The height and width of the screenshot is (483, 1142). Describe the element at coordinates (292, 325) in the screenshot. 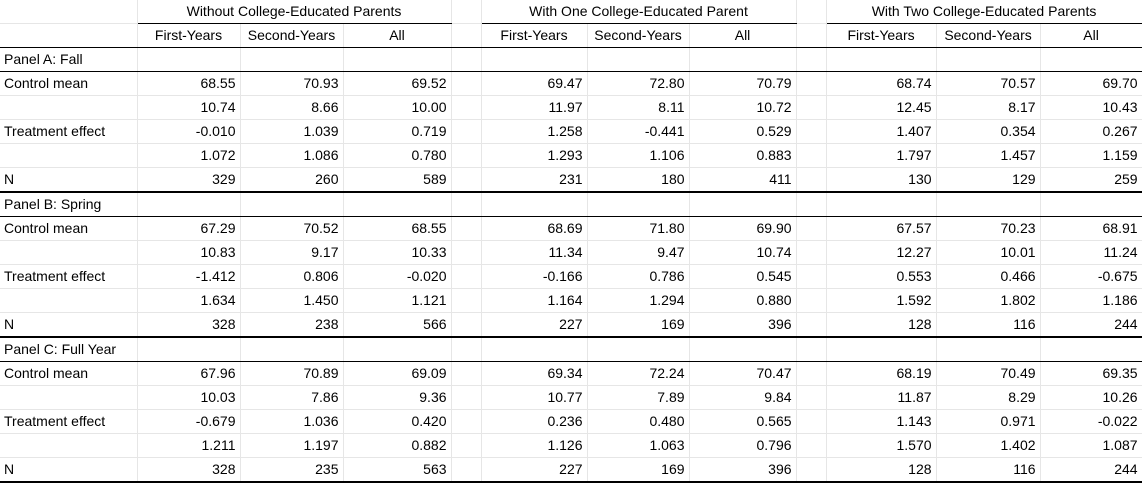

I see `value-cell: 238` at that location.